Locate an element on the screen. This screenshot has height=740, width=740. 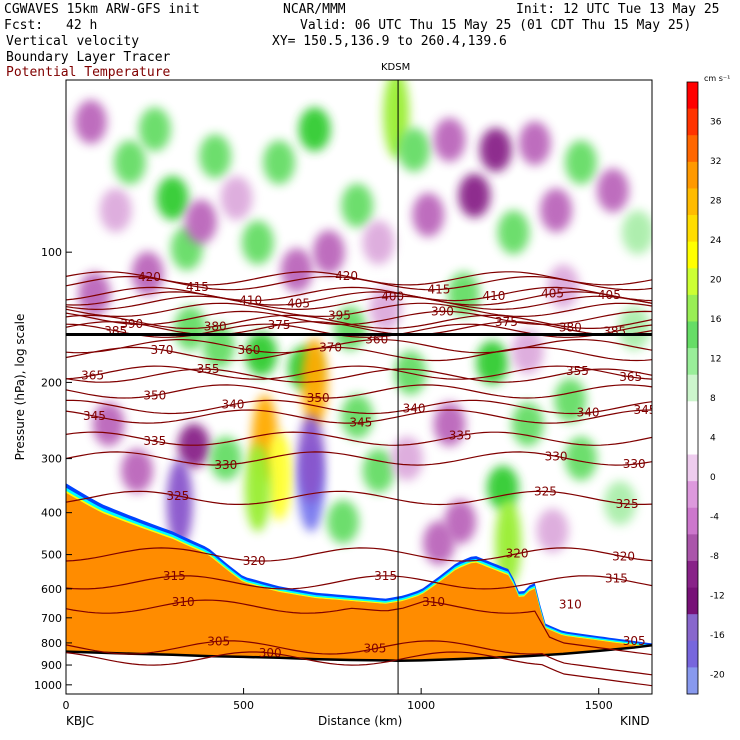
field-boundary-layer-tracer: Boundary Layer Tracer is located at coordinates (88, 57).